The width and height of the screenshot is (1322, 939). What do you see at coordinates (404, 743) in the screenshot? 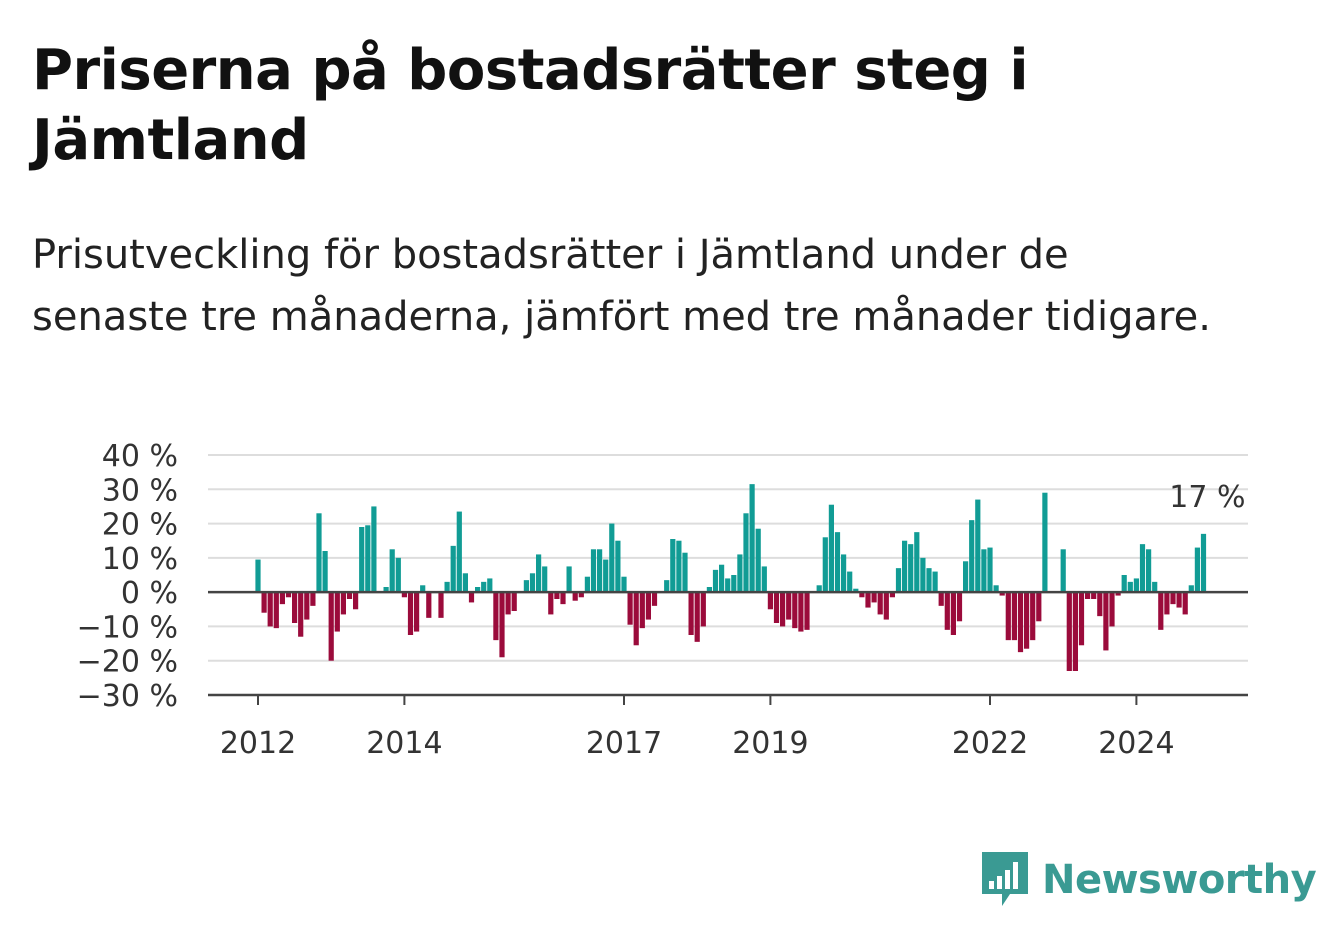
I see `x-tick-label: 2014` at bounding box center [404, 743].